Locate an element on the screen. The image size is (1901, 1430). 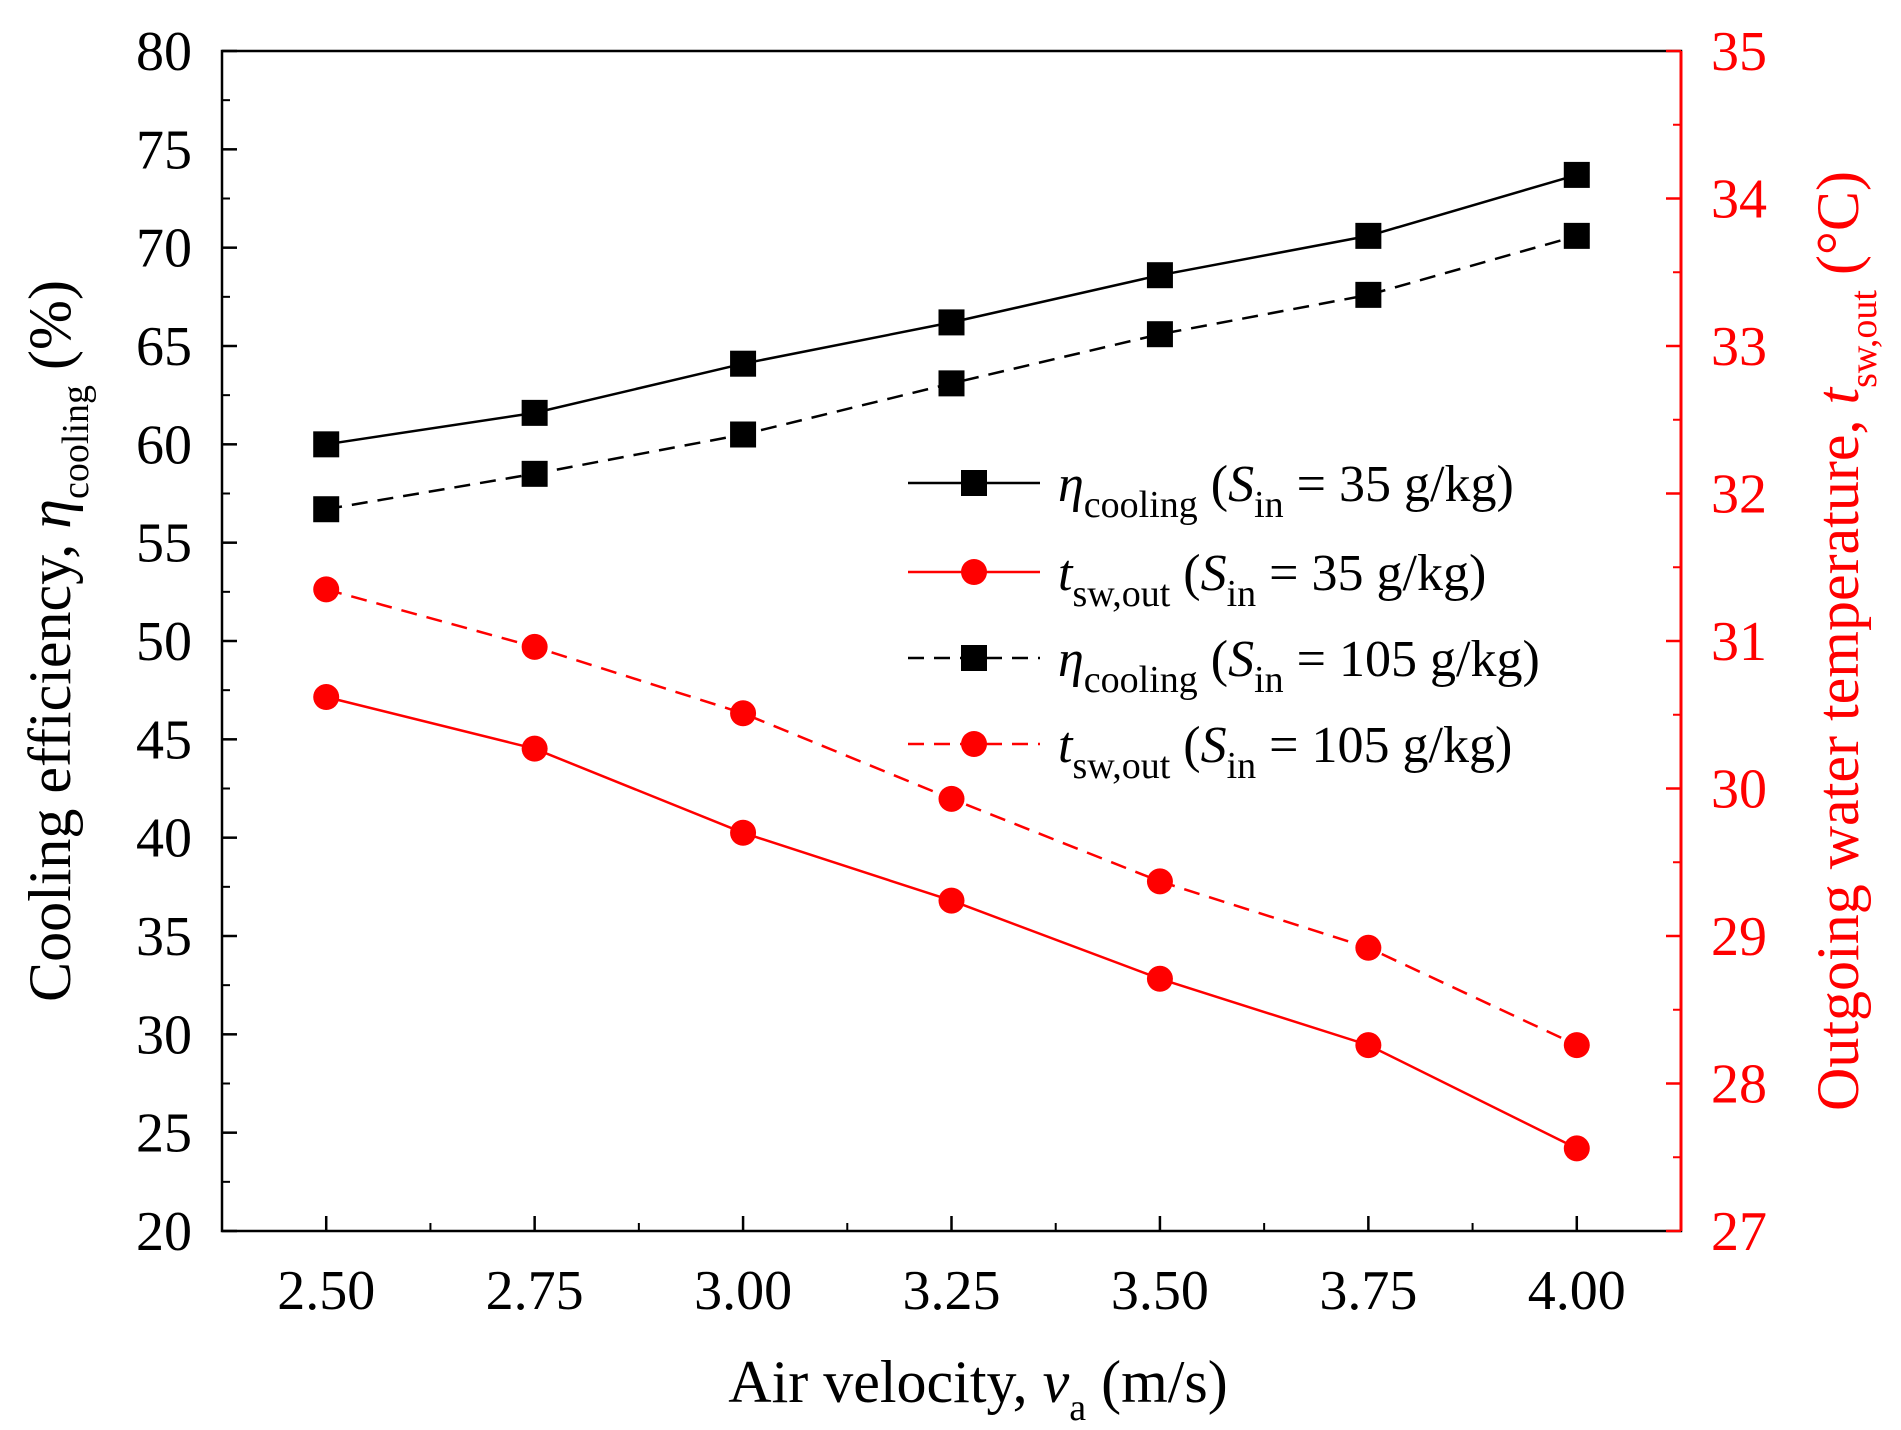
legend-item-4: tsw,out (Sin = 105 g/kg) is located at coordinates (1210, 752).